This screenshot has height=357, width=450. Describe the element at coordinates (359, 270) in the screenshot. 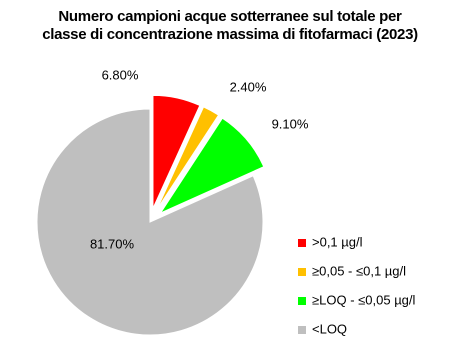

I see `legend-label: ≥0,05 - ≤0,1 µg/l` at that location.